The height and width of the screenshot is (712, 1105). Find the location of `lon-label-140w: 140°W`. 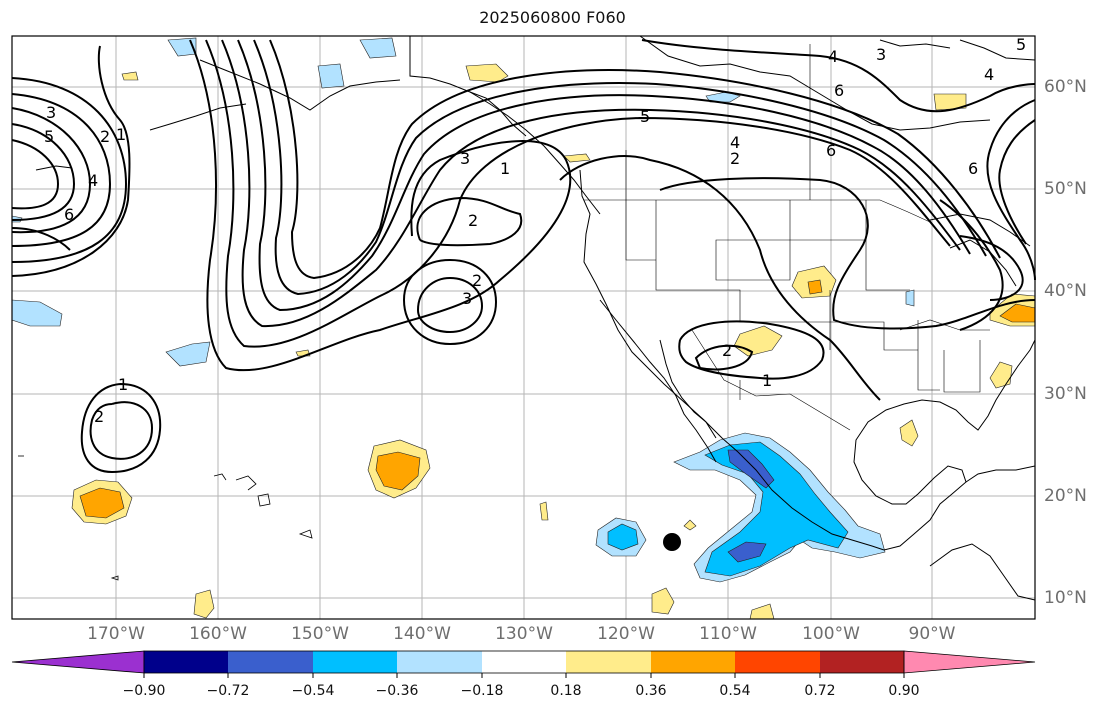

lon-label-140w: 140°W is located at coordinates (422, 634).